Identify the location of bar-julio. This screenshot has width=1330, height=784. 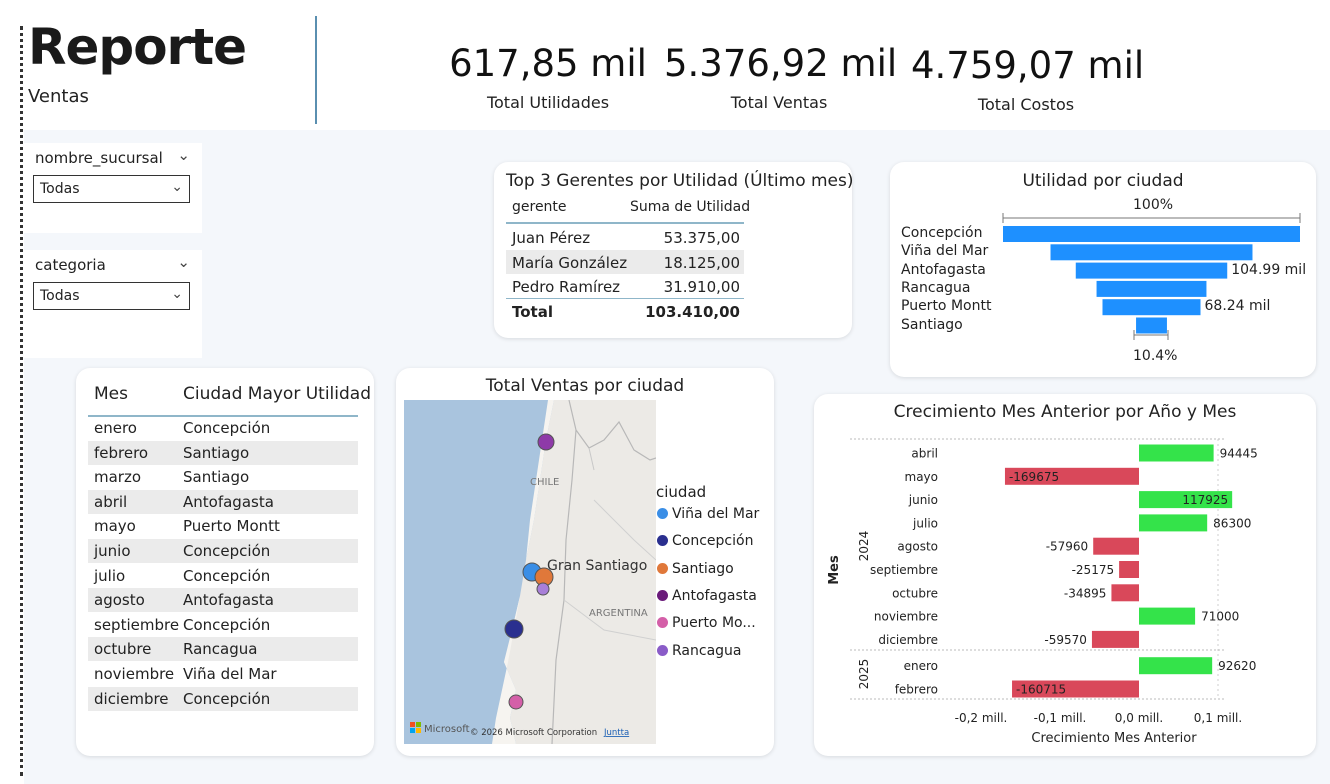
(1173, 523).